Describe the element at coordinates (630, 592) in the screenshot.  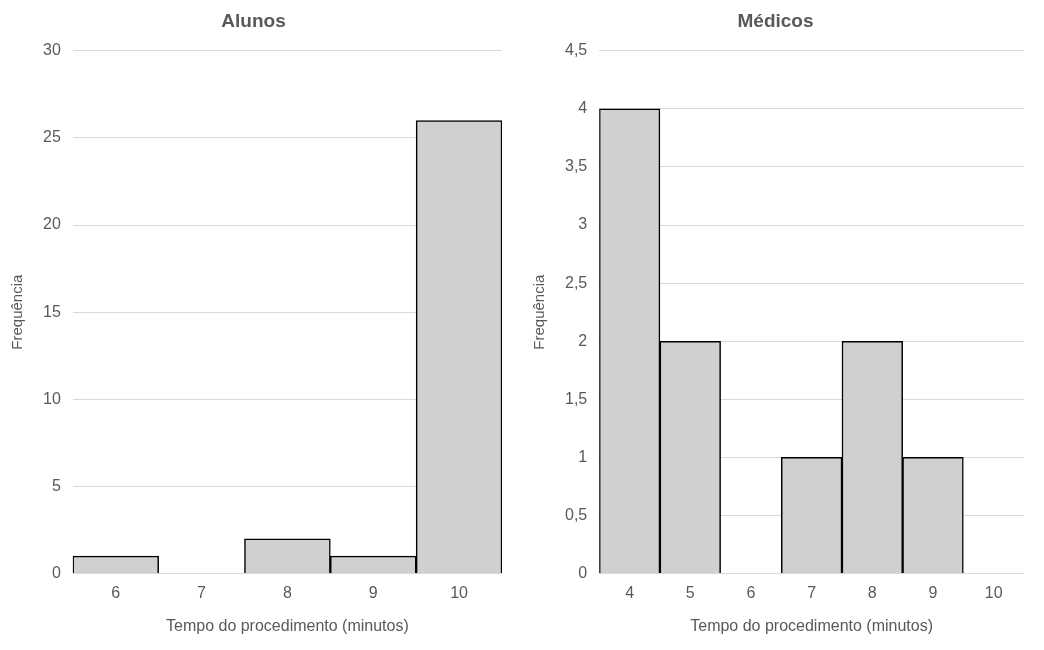
I see `x-tick-label: 4` at that location.